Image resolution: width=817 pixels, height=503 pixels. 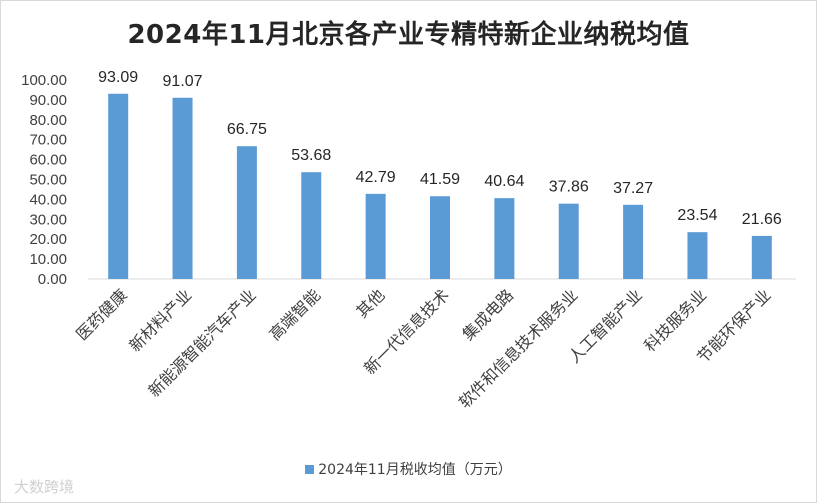 I want to click on data-label: 93.09, so click(x=118, y=77).